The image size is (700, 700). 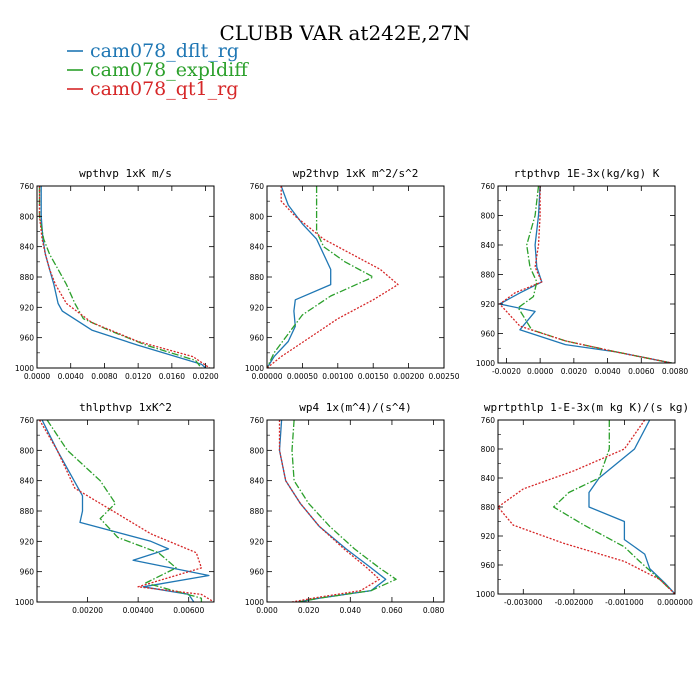 I want to click on x-tick-label: 0.00050, so click(x=302, y=376).